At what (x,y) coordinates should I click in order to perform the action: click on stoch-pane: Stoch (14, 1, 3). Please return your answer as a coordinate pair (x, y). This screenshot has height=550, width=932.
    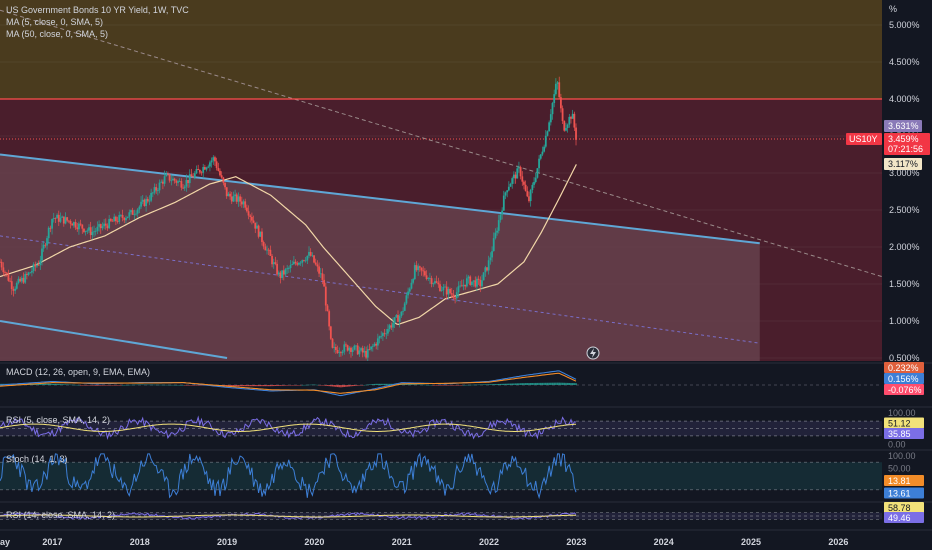
    Looking at the image, I should click on (466, 474).